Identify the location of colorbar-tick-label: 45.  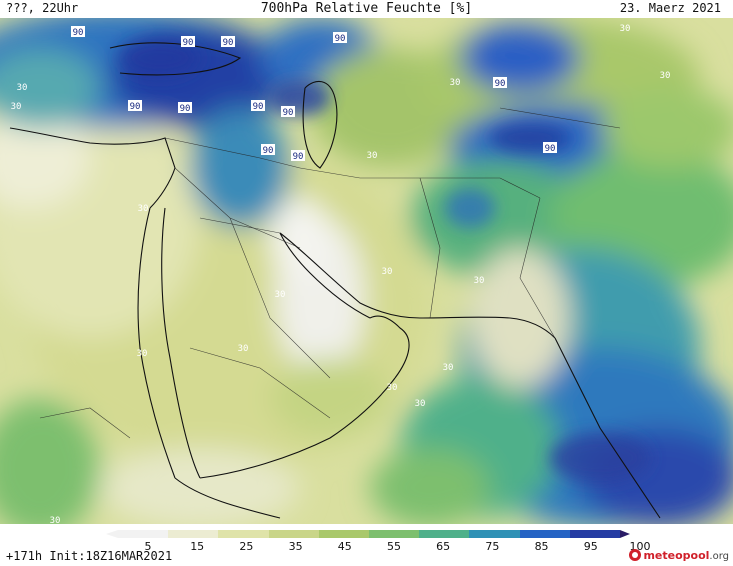
(344, 546).